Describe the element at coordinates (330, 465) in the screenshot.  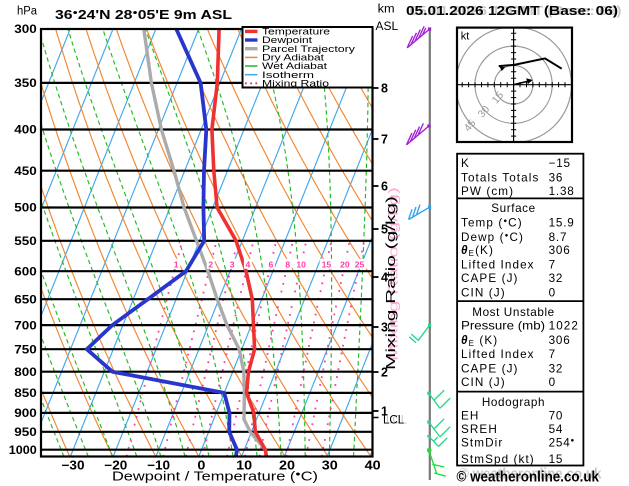
I see `svg-text: 30` at that location.